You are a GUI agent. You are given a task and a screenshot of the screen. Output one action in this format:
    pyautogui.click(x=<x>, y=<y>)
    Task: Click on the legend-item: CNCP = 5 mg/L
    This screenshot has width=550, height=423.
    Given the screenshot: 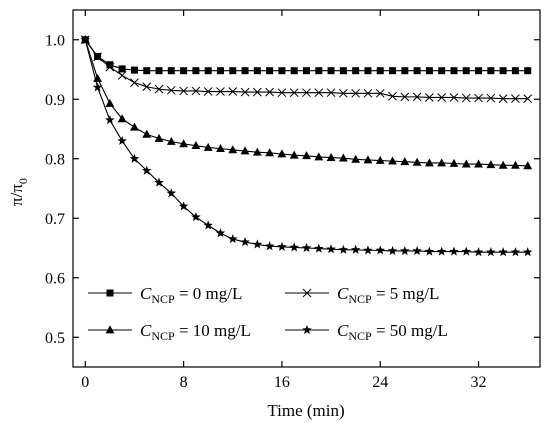 What is the action you would take?
    pyautogui.click(x=362, y=295)
    